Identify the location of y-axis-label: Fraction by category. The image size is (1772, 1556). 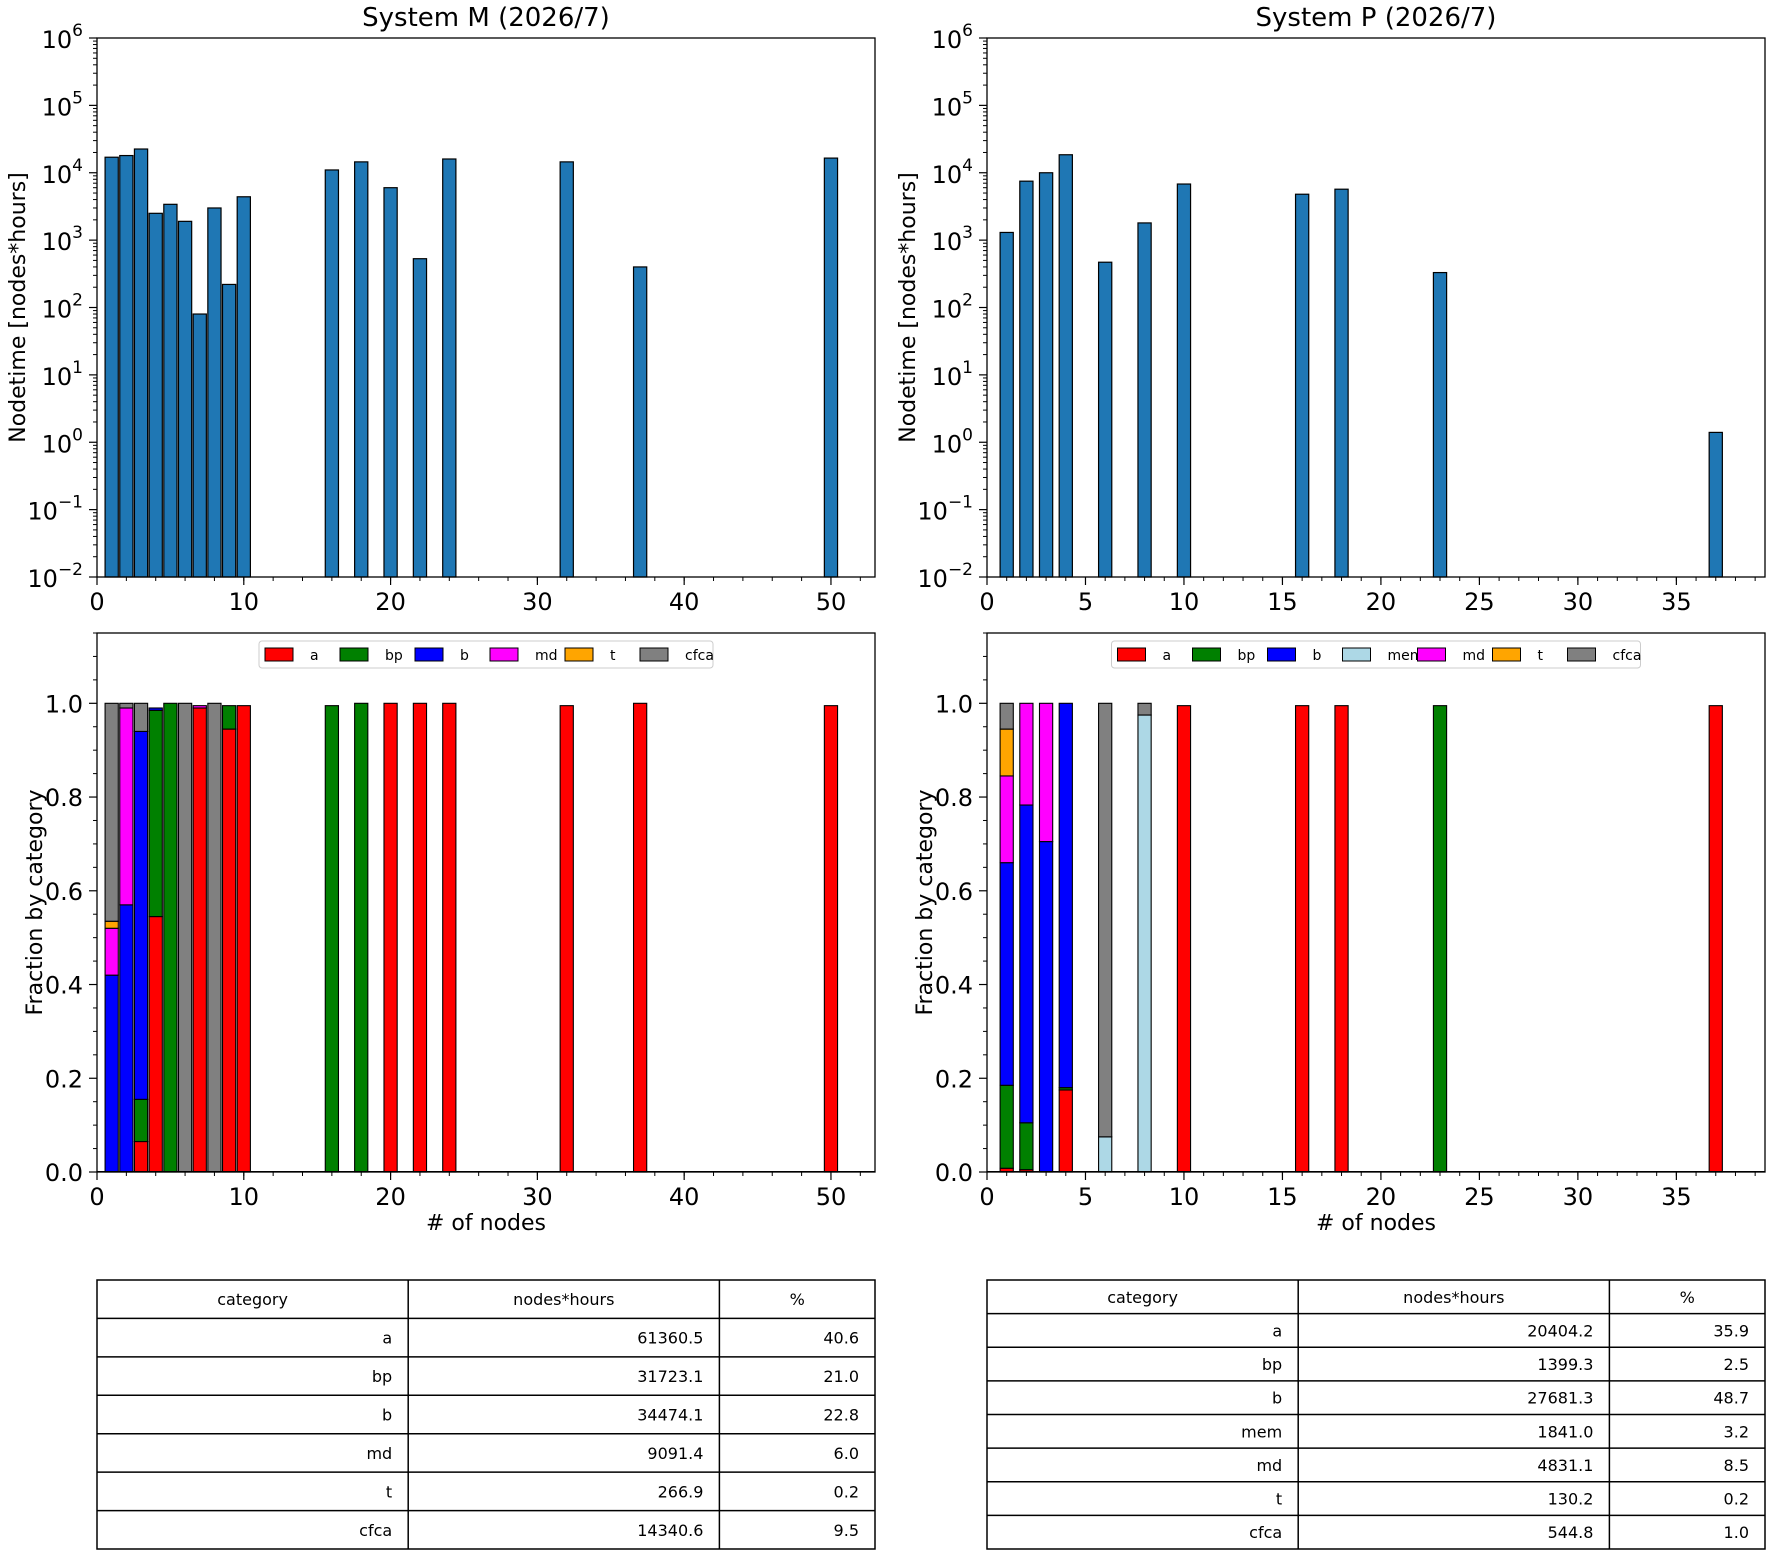
(925, 902).